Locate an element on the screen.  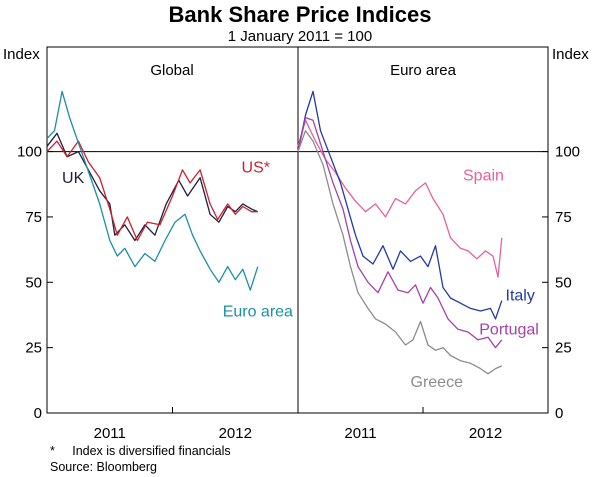
footnote: * Index is diversified financials is located at coordinates (140, 451).